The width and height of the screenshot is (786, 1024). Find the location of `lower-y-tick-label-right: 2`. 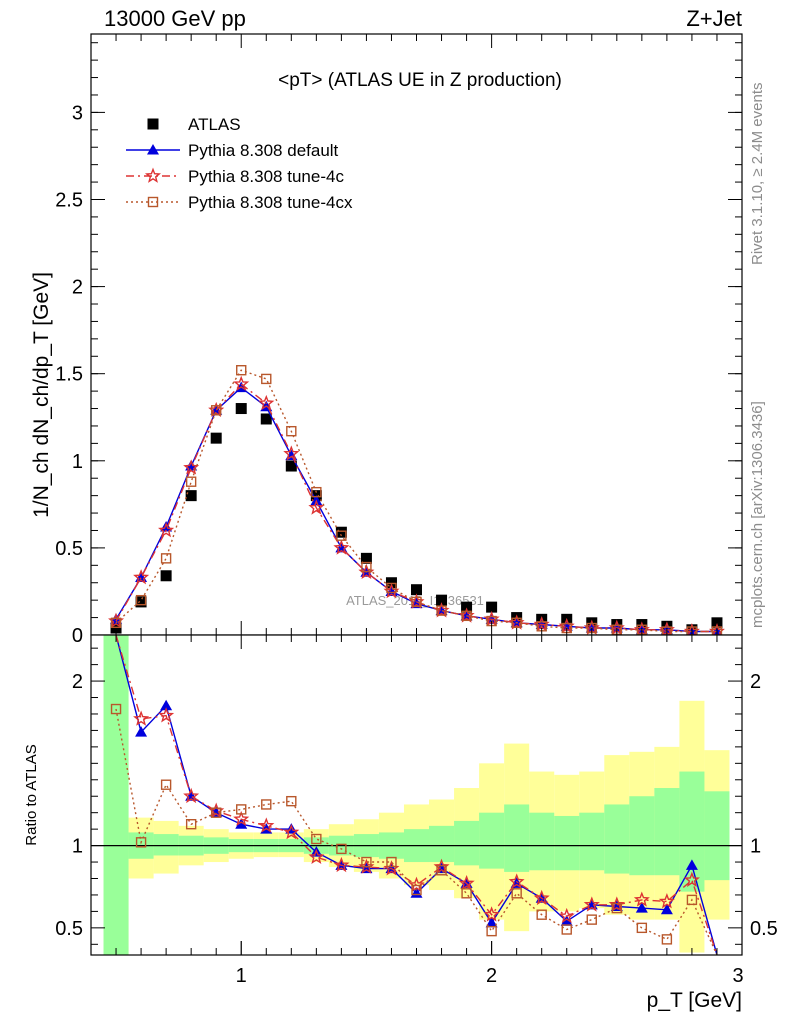

lower-y-tick-label-right: 2 is located at coordinates (755, 682).